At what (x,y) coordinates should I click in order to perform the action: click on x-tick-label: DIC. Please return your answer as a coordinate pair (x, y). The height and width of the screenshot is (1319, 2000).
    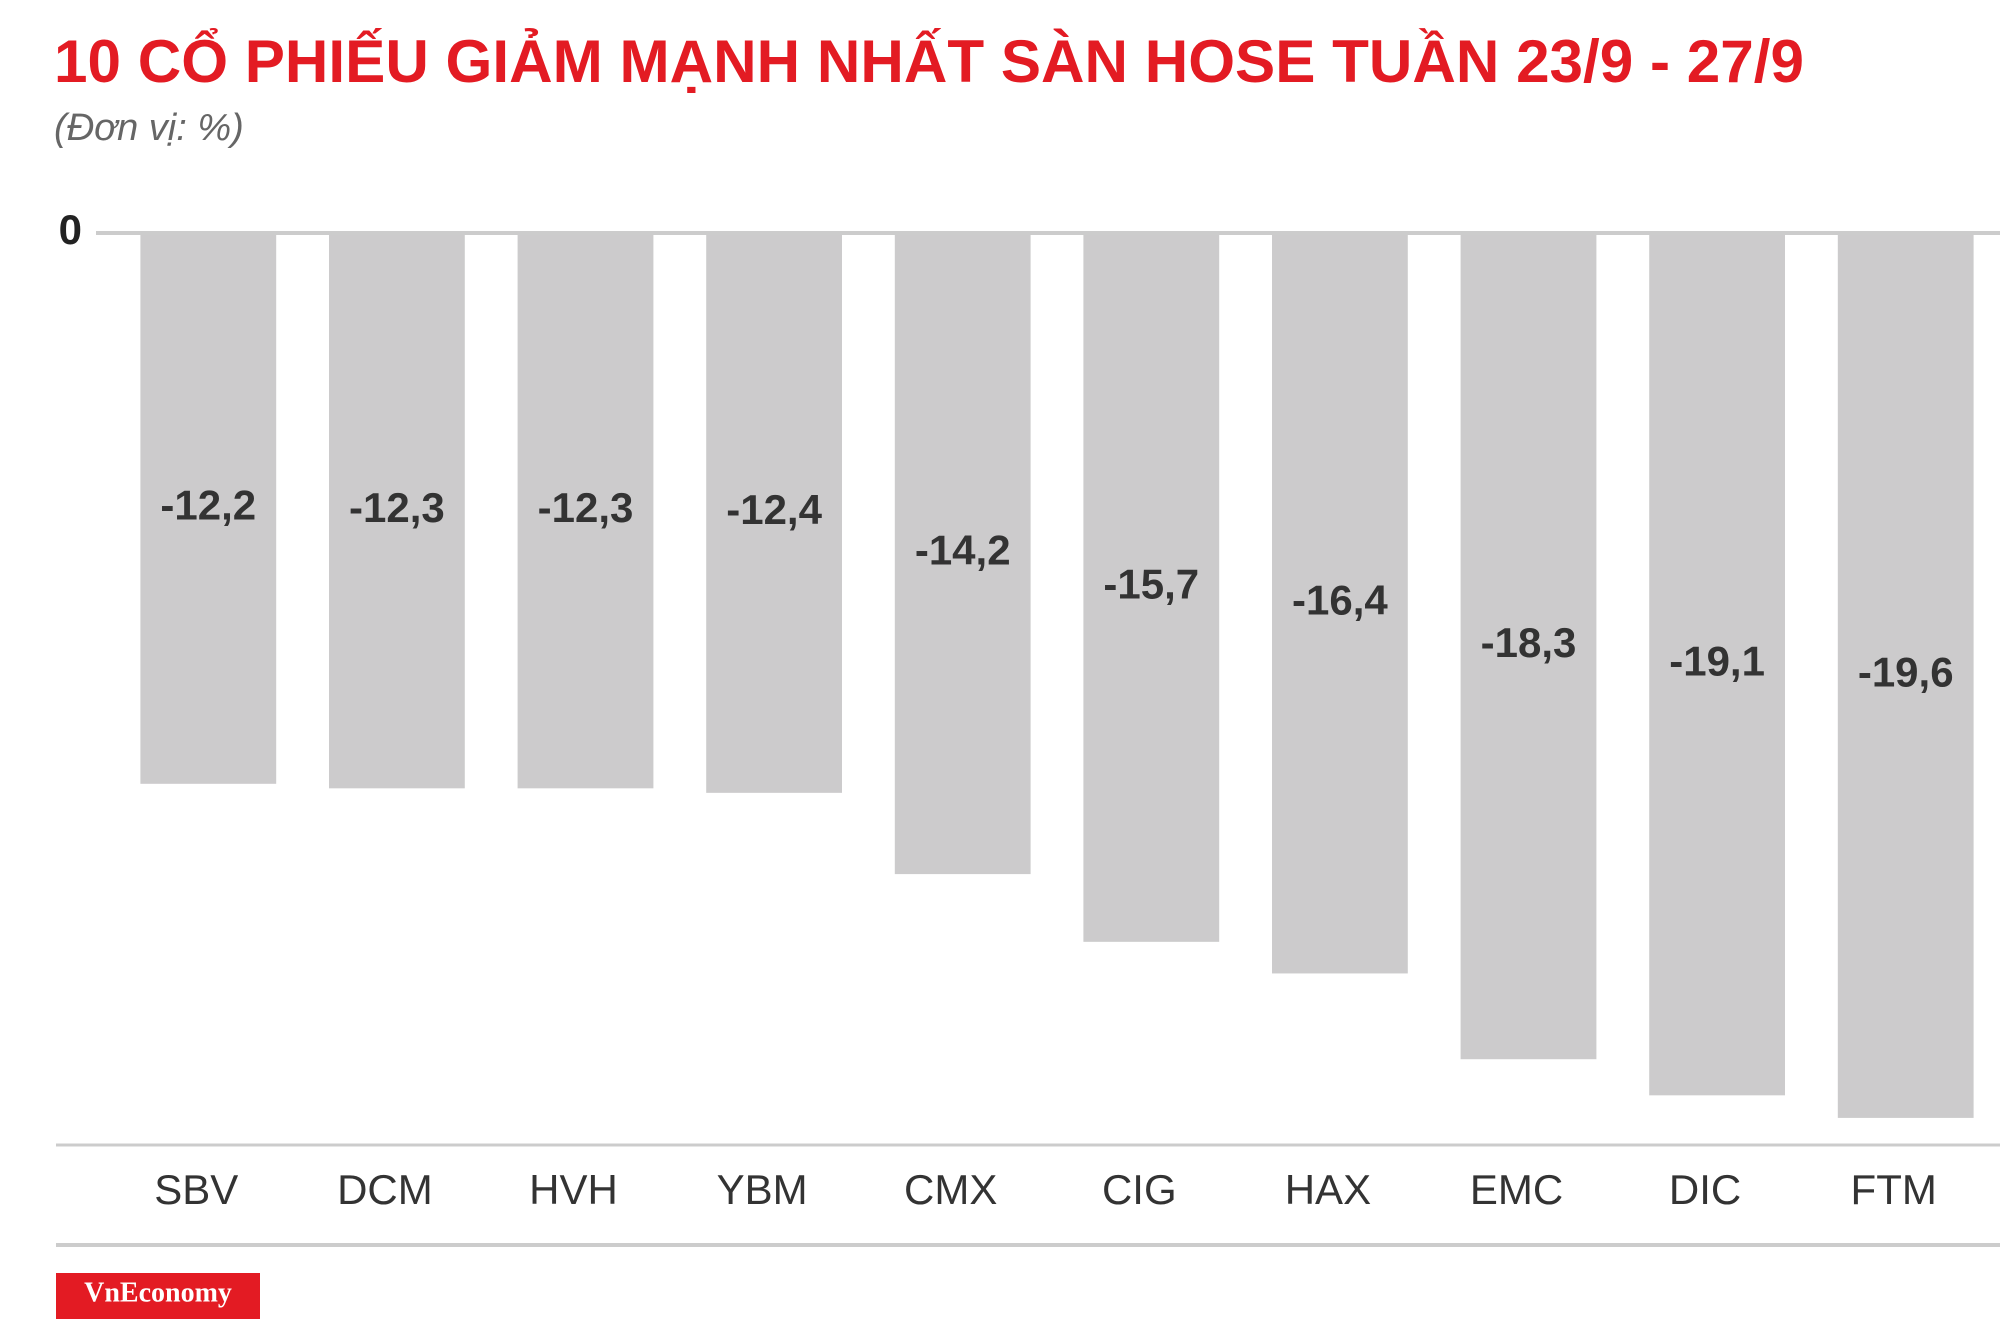
    Looking at the image, I should click on (1705, 1189).